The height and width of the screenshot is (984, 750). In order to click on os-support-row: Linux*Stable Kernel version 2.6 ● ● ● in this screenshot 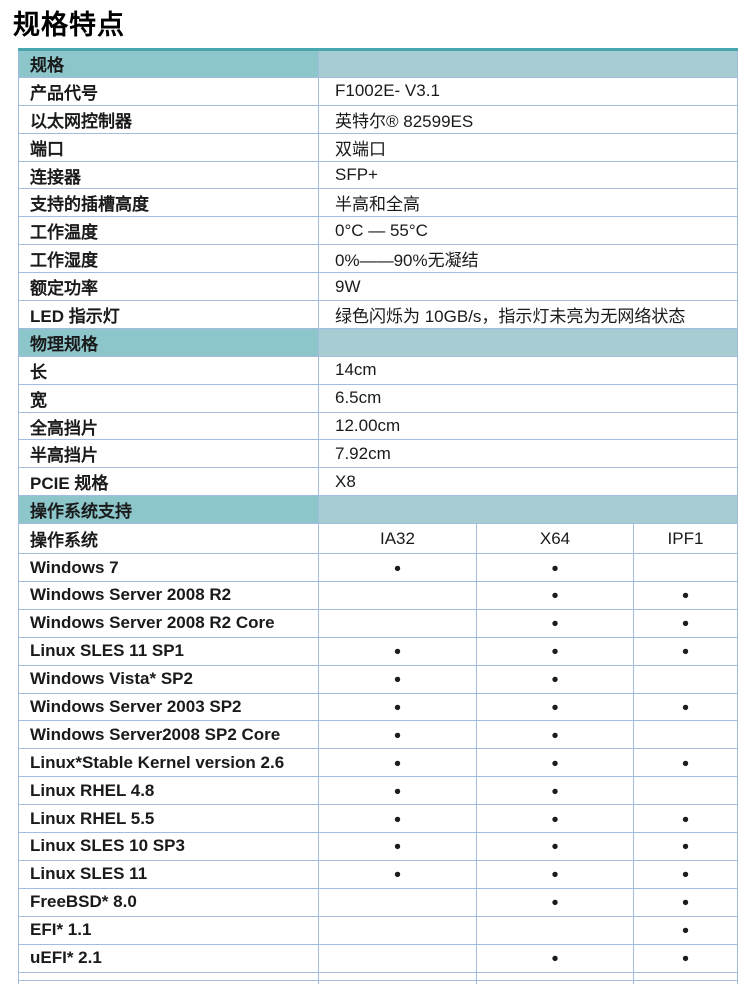, I will do `click(378, 763)`.